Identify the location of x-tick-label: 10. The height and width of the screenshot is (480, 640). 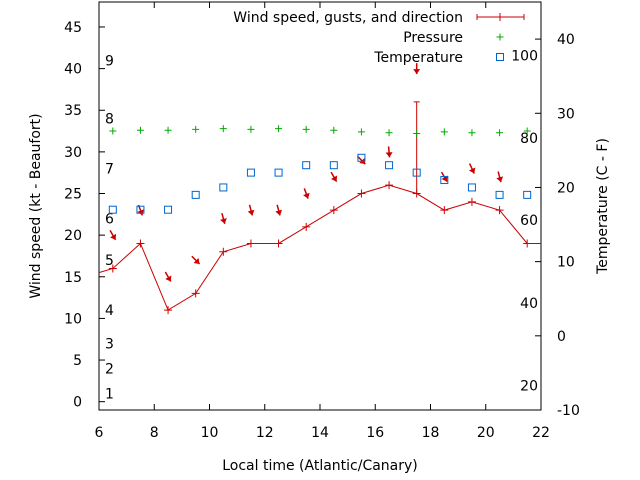
(210, 433).